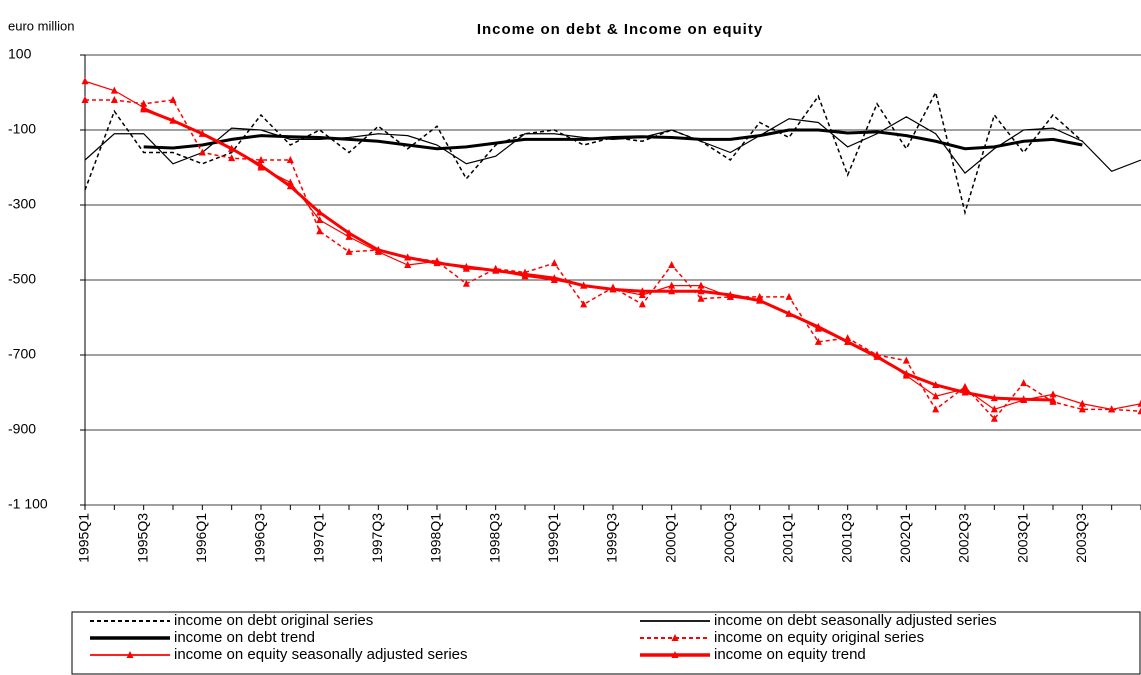  What do you see at coordinates (494, 538) in the screenshot?
I see `x-tick-label: 1998Q3` at bounding box center [494, 538].